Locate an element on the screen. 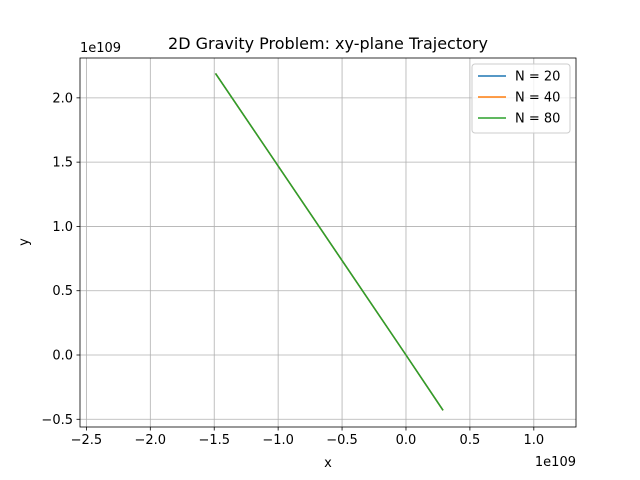 Image resolution: width=640 pixels, height=480 pixels. x-axis-offset-text: 1e109 is located at coordinates (555, 462).